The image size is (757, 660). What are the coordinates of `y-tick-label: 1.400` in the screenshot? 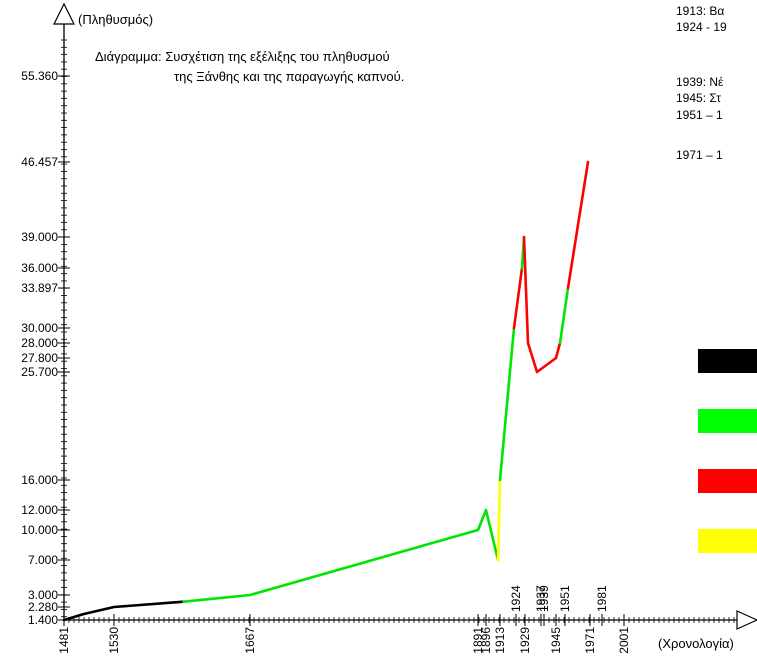 It's located at (43, 620).